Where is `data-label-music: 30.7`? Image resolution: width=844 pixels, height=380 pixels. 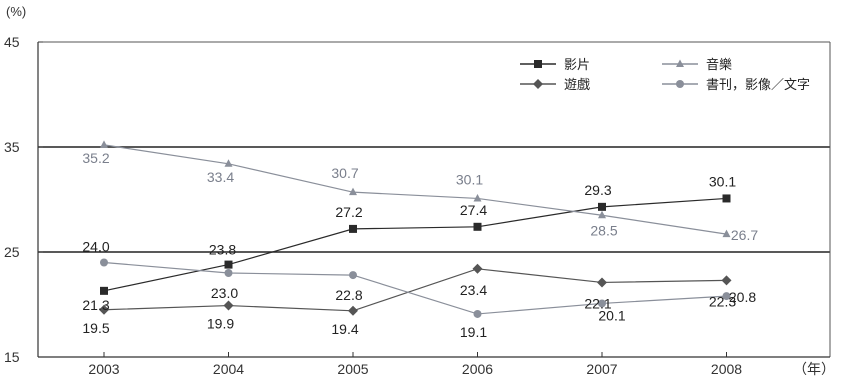 data-label-music: 30.7 is located at coordinates (344, 173).